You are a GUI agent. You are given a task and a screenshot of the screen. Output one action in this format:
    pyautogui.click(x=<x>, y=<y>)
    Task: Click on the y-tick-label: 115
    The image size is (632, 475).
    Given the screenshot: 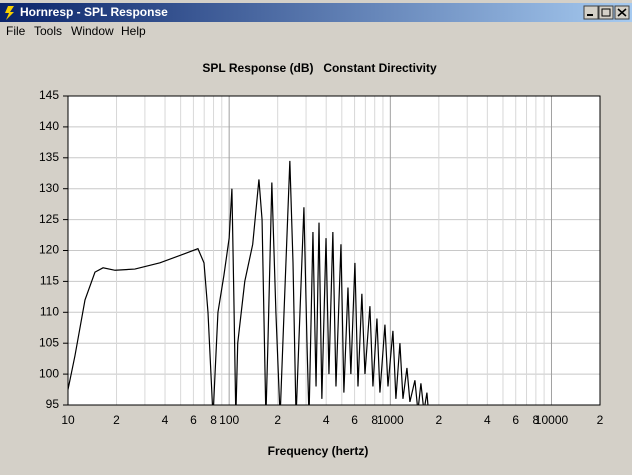 What is the action you would take?
    pyautogui.click(x=49, y=281)
    